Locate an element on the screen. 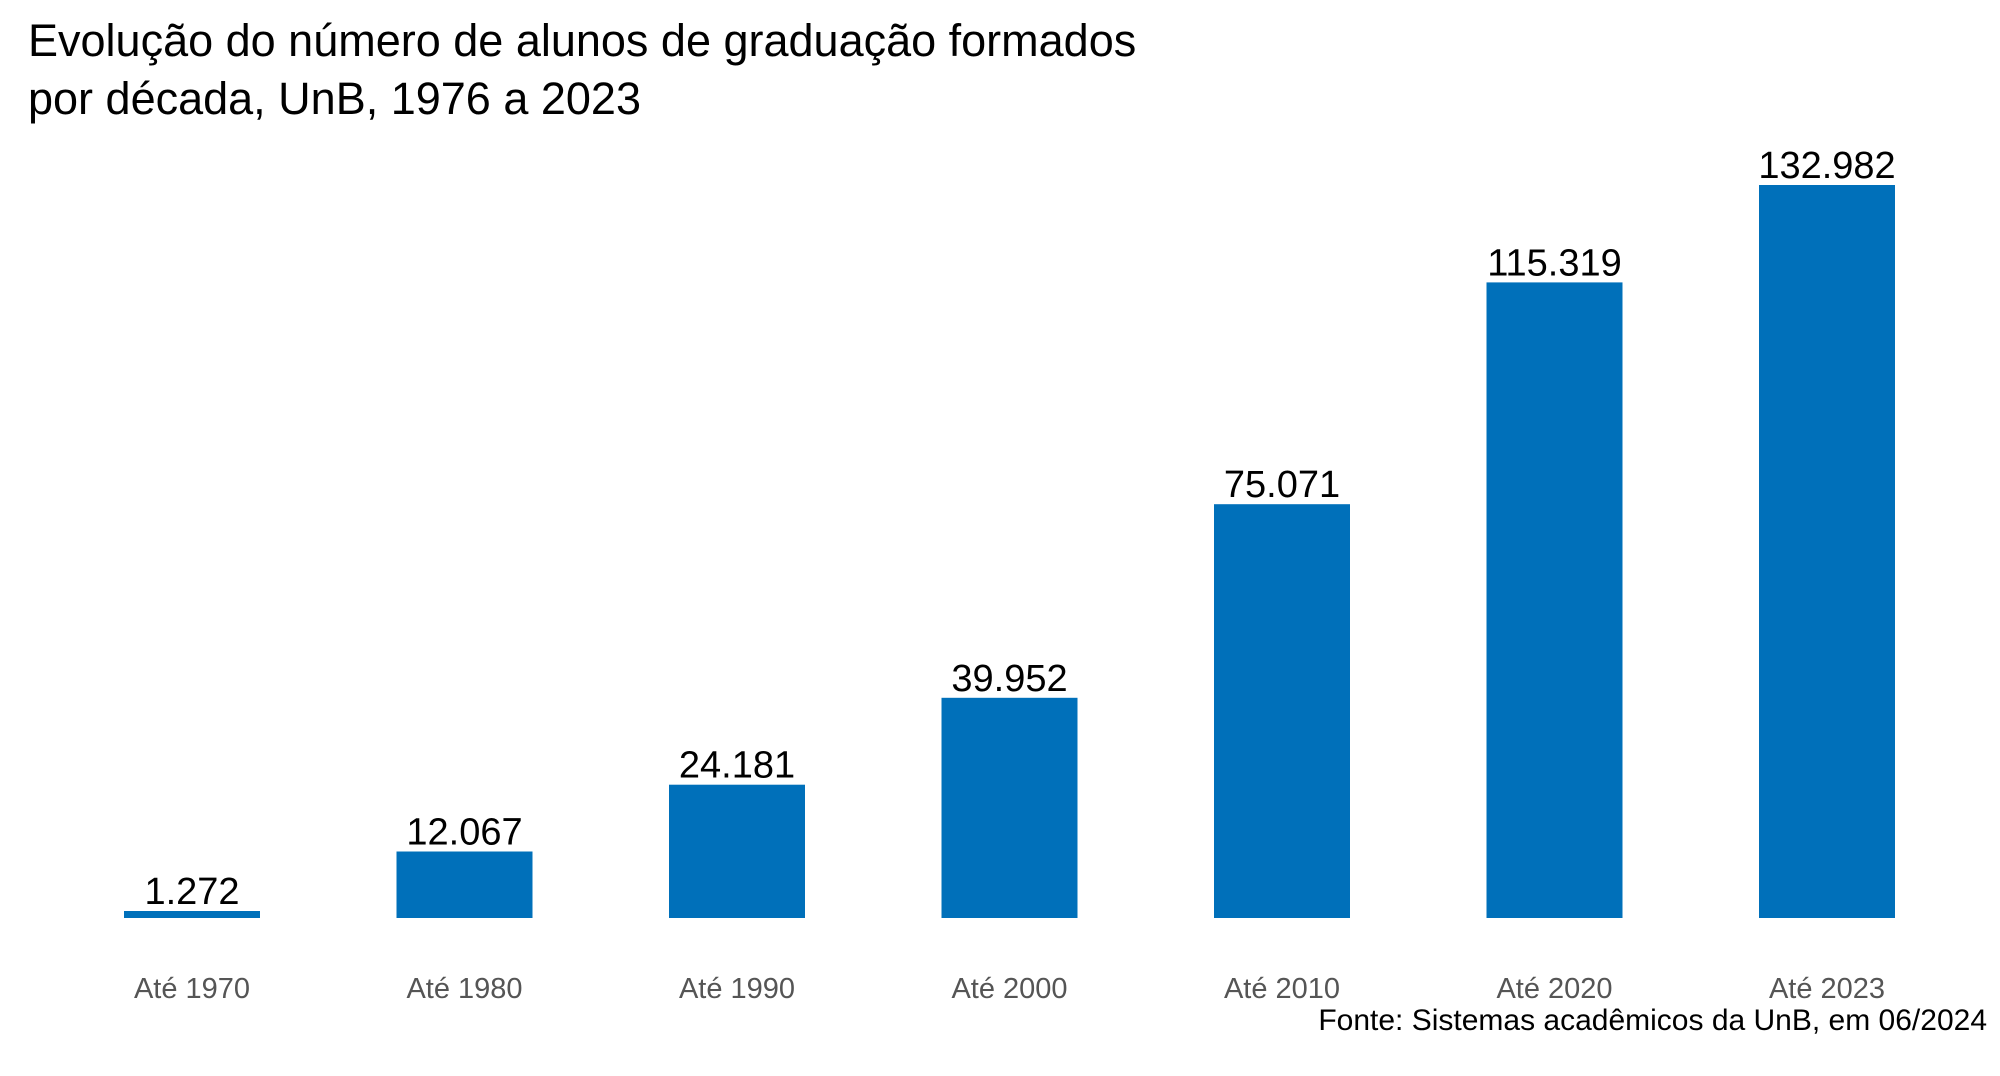  x-tick-label: Até 1980 is located at coordinates (464, 989).